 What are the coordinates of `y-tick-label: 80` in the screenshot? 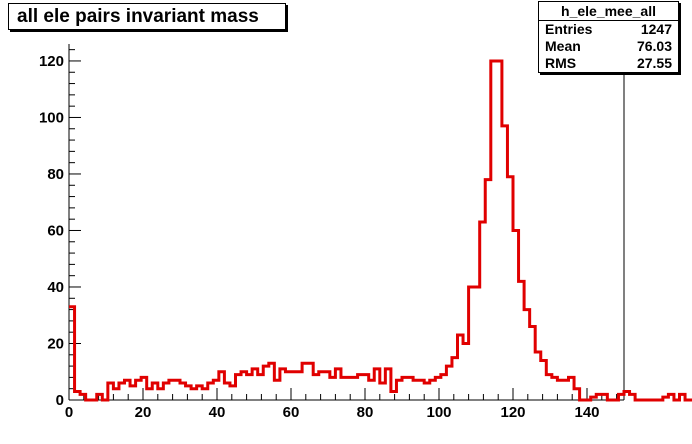 It's located at (55, 174).